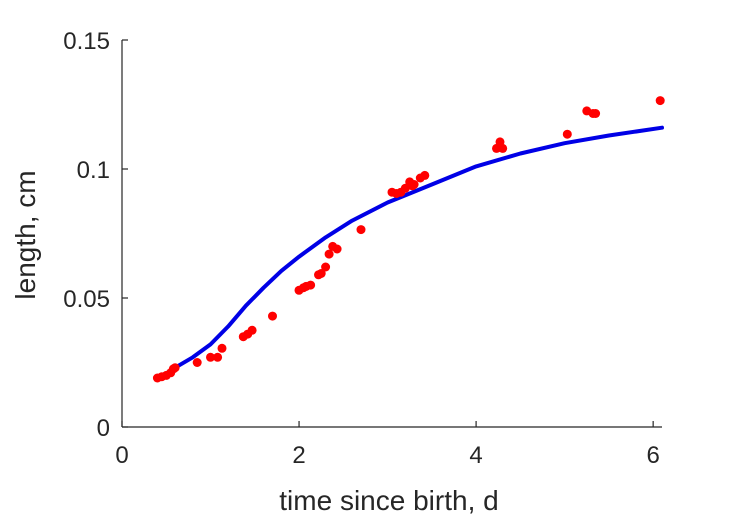 The width and height of the screenshot is (729, 521). What do you see at coordinates (103, 428) in the screenshot?
I see `y-tick-label: 0` at bounding box center [103, 428].